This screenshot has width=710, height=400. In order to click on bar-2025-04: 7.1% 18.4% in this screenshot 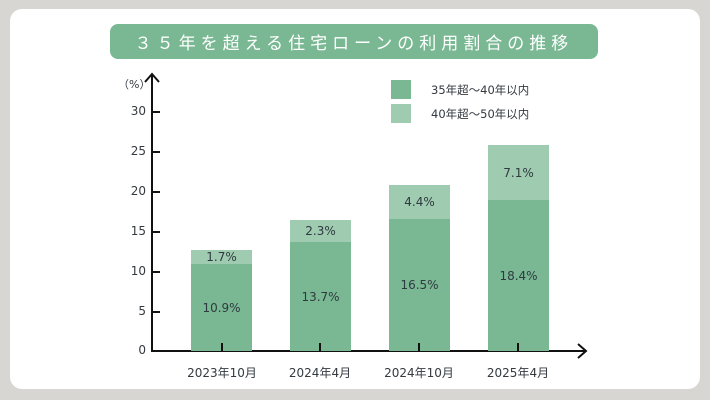, I will do `click(518, 248)`.